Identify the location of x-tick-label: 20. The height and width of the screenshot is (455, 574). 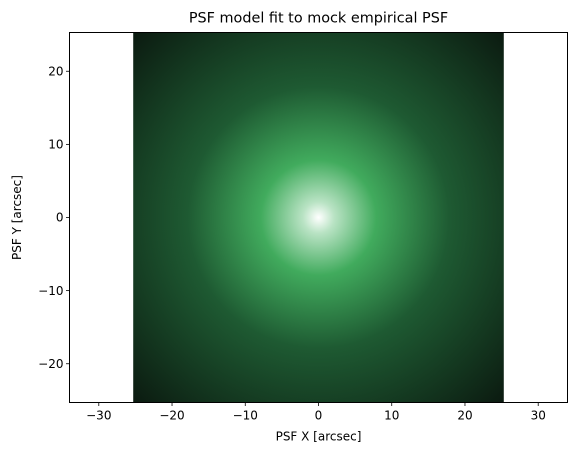
(464, 416).